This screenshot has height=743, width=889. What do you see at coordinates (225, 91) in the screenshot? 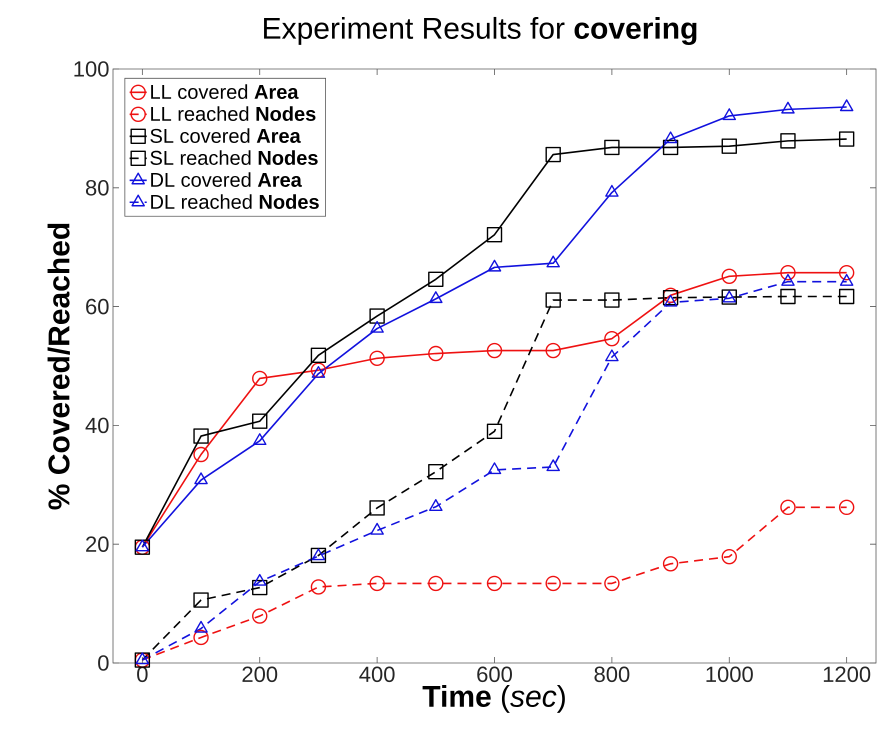
I see `legend-label: LL covered Area` at bounding box center [225, 91].